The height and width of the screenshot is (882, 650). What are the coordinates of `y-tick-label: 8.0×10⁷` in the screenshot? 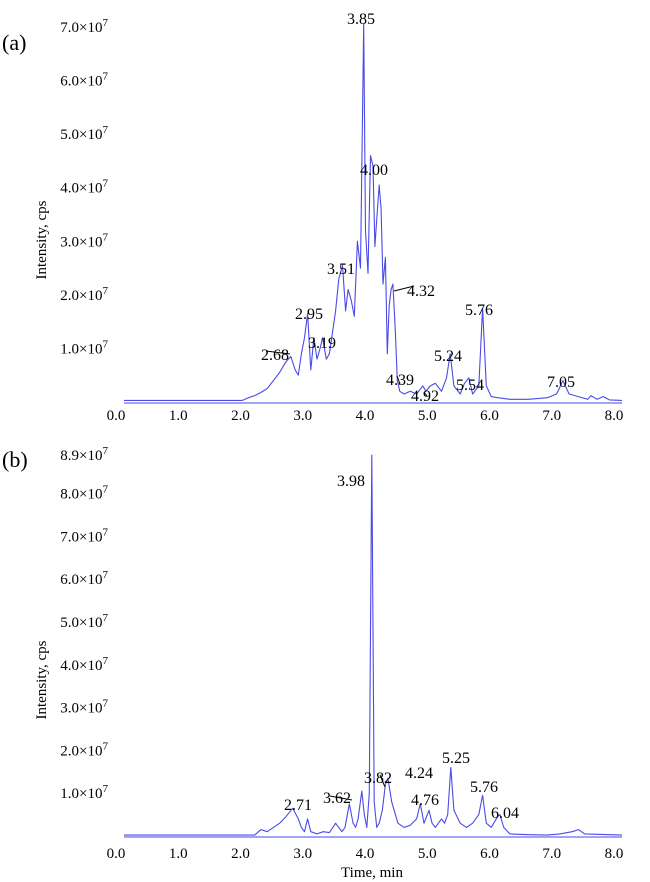 It's located at (84, 493).